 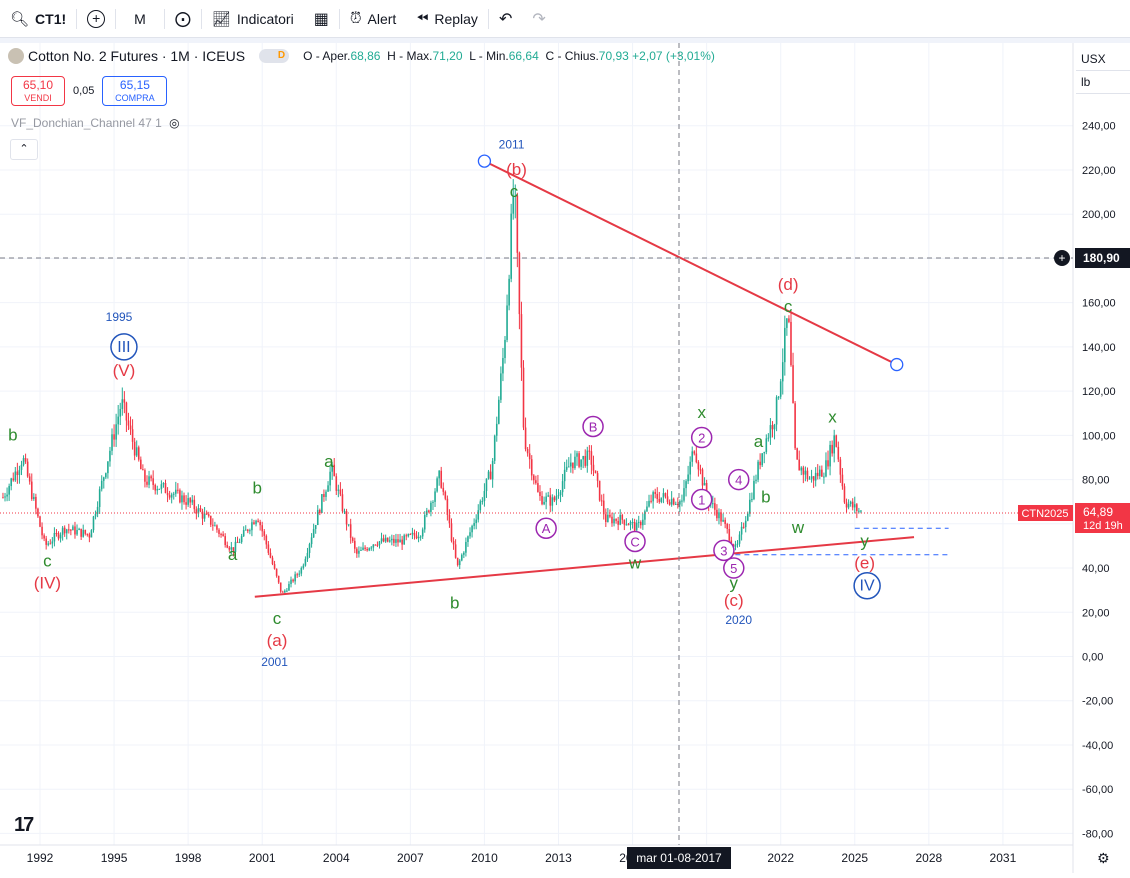 I want to click on wave-label: A, so click(x=546, y=528).